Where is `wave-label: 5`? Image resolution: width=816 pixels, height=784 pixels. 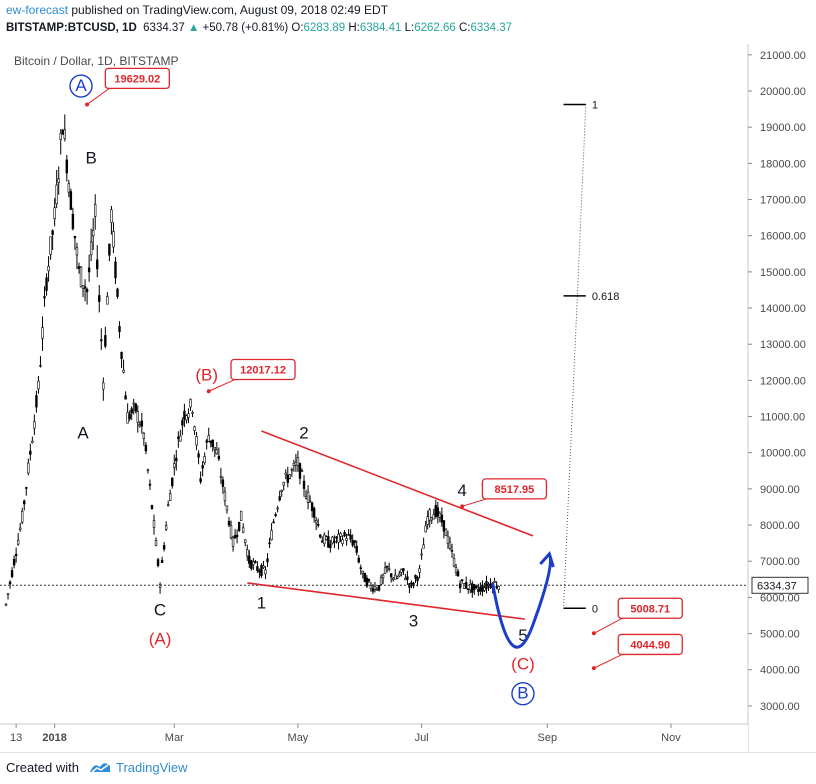
wave-label: 5 is located at coordinates (522, 635).